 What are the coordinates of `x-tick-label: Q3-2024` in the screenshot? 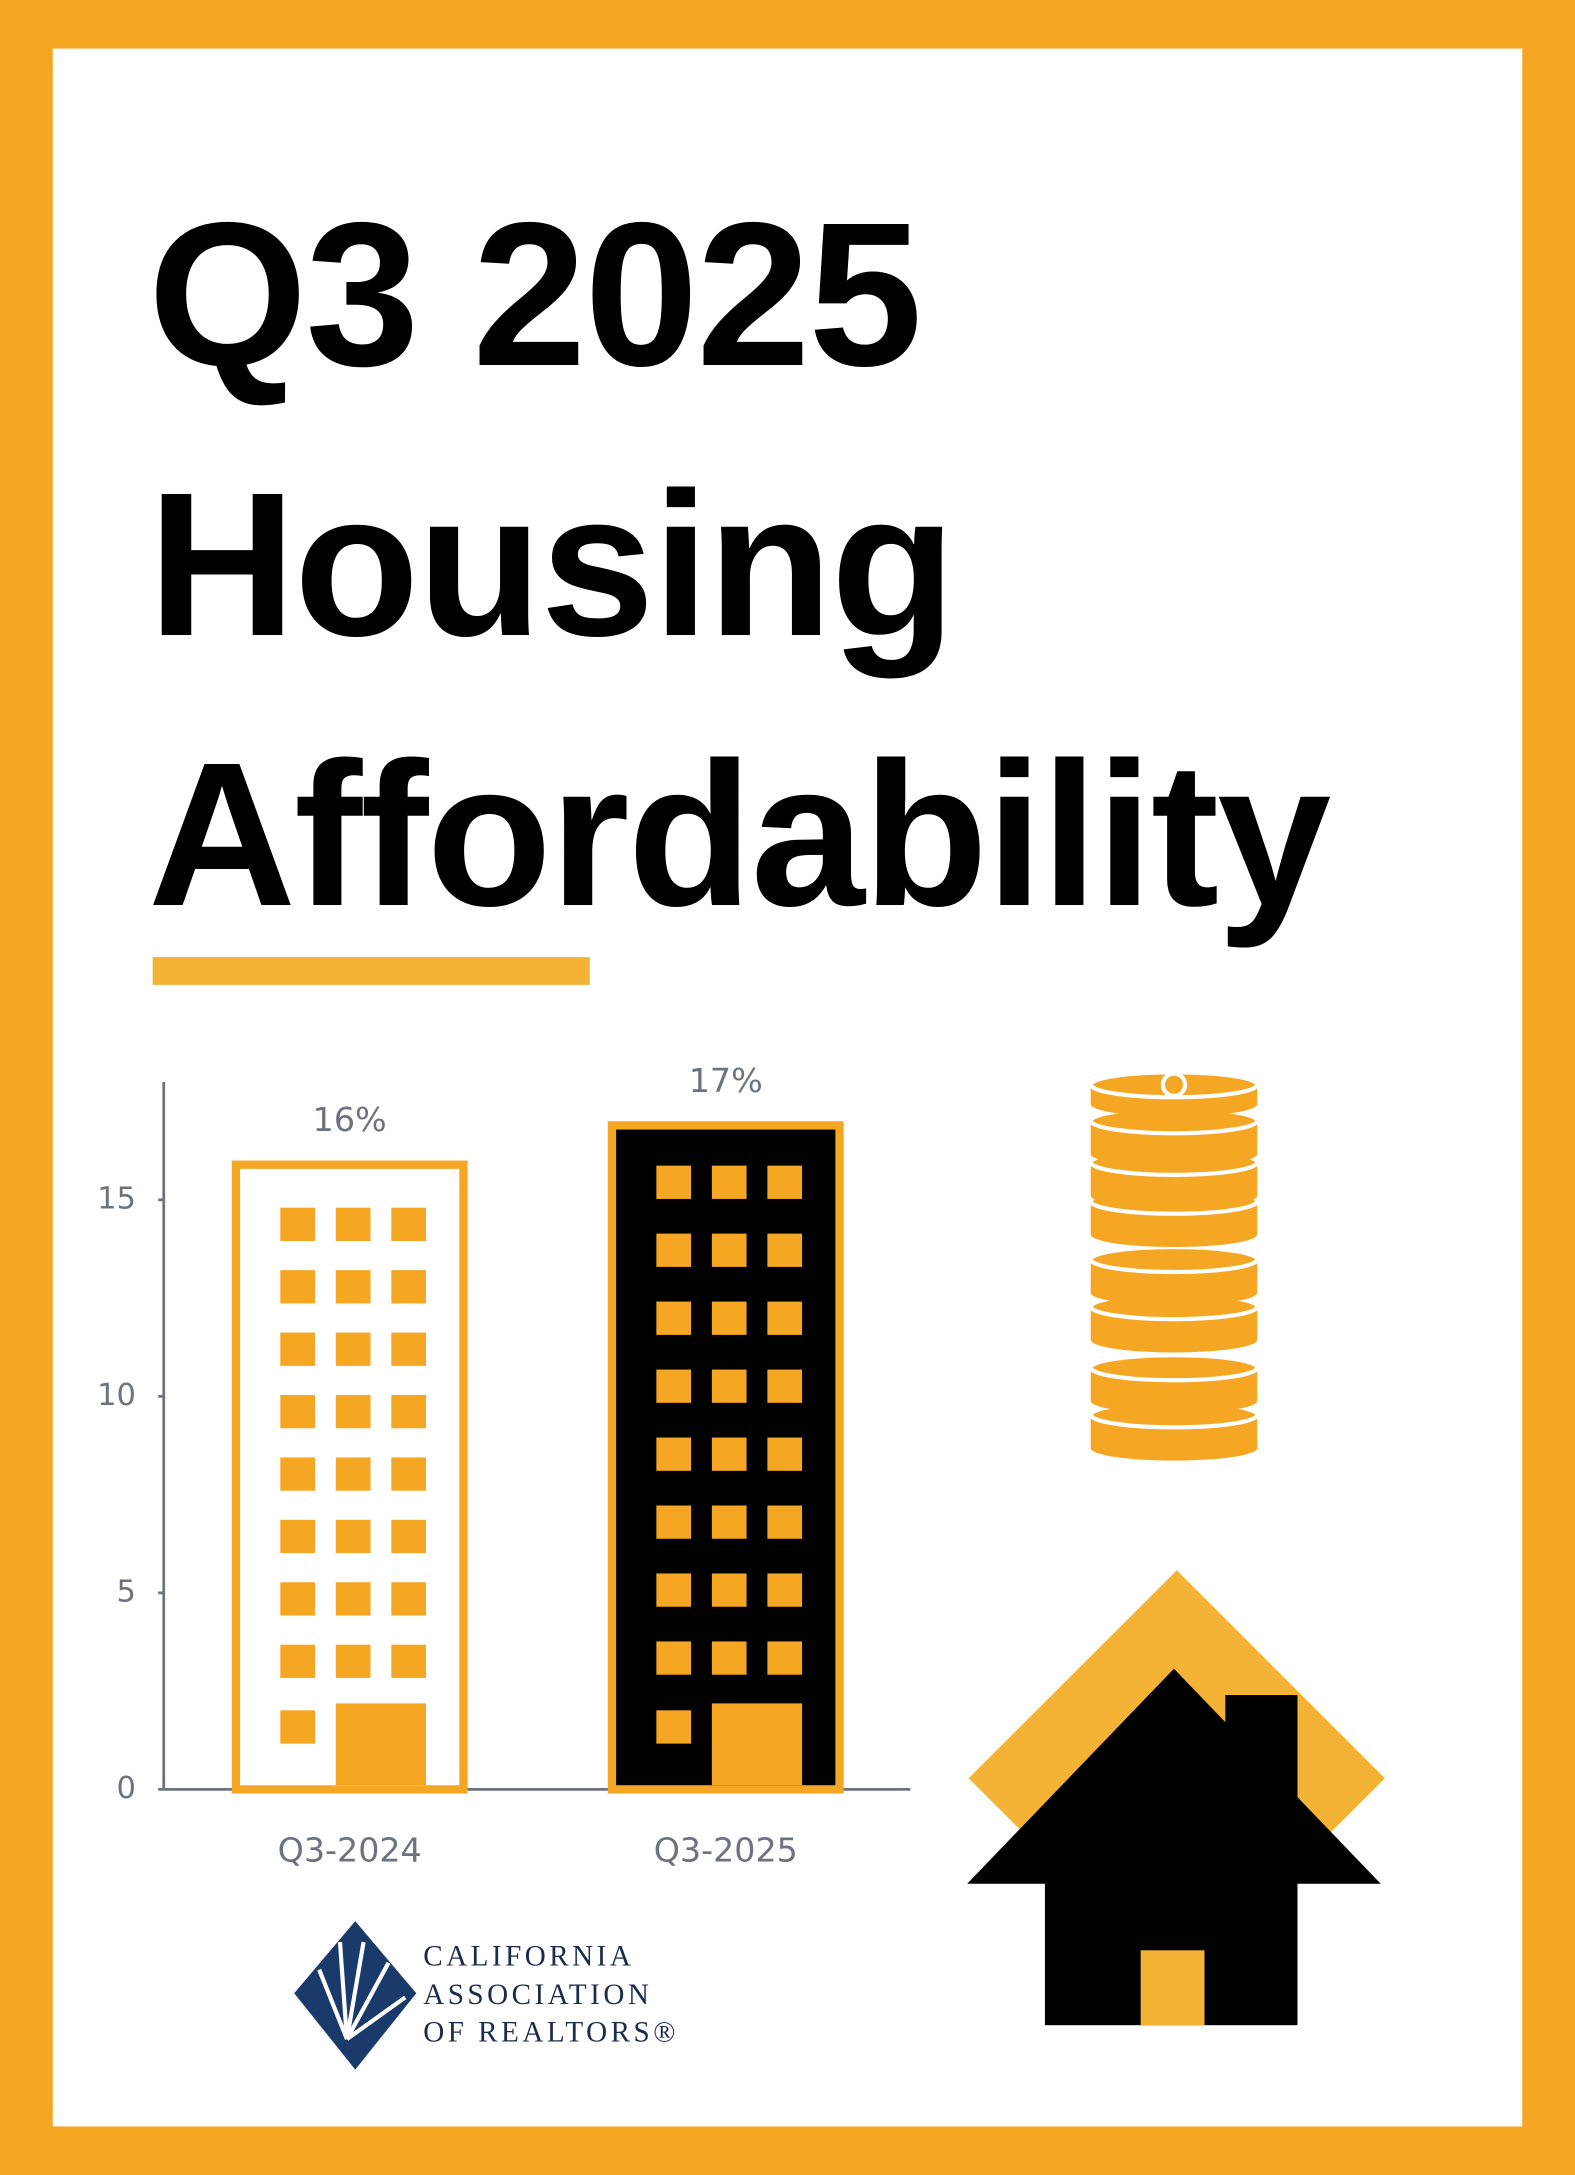 It's located at (350, 1849).